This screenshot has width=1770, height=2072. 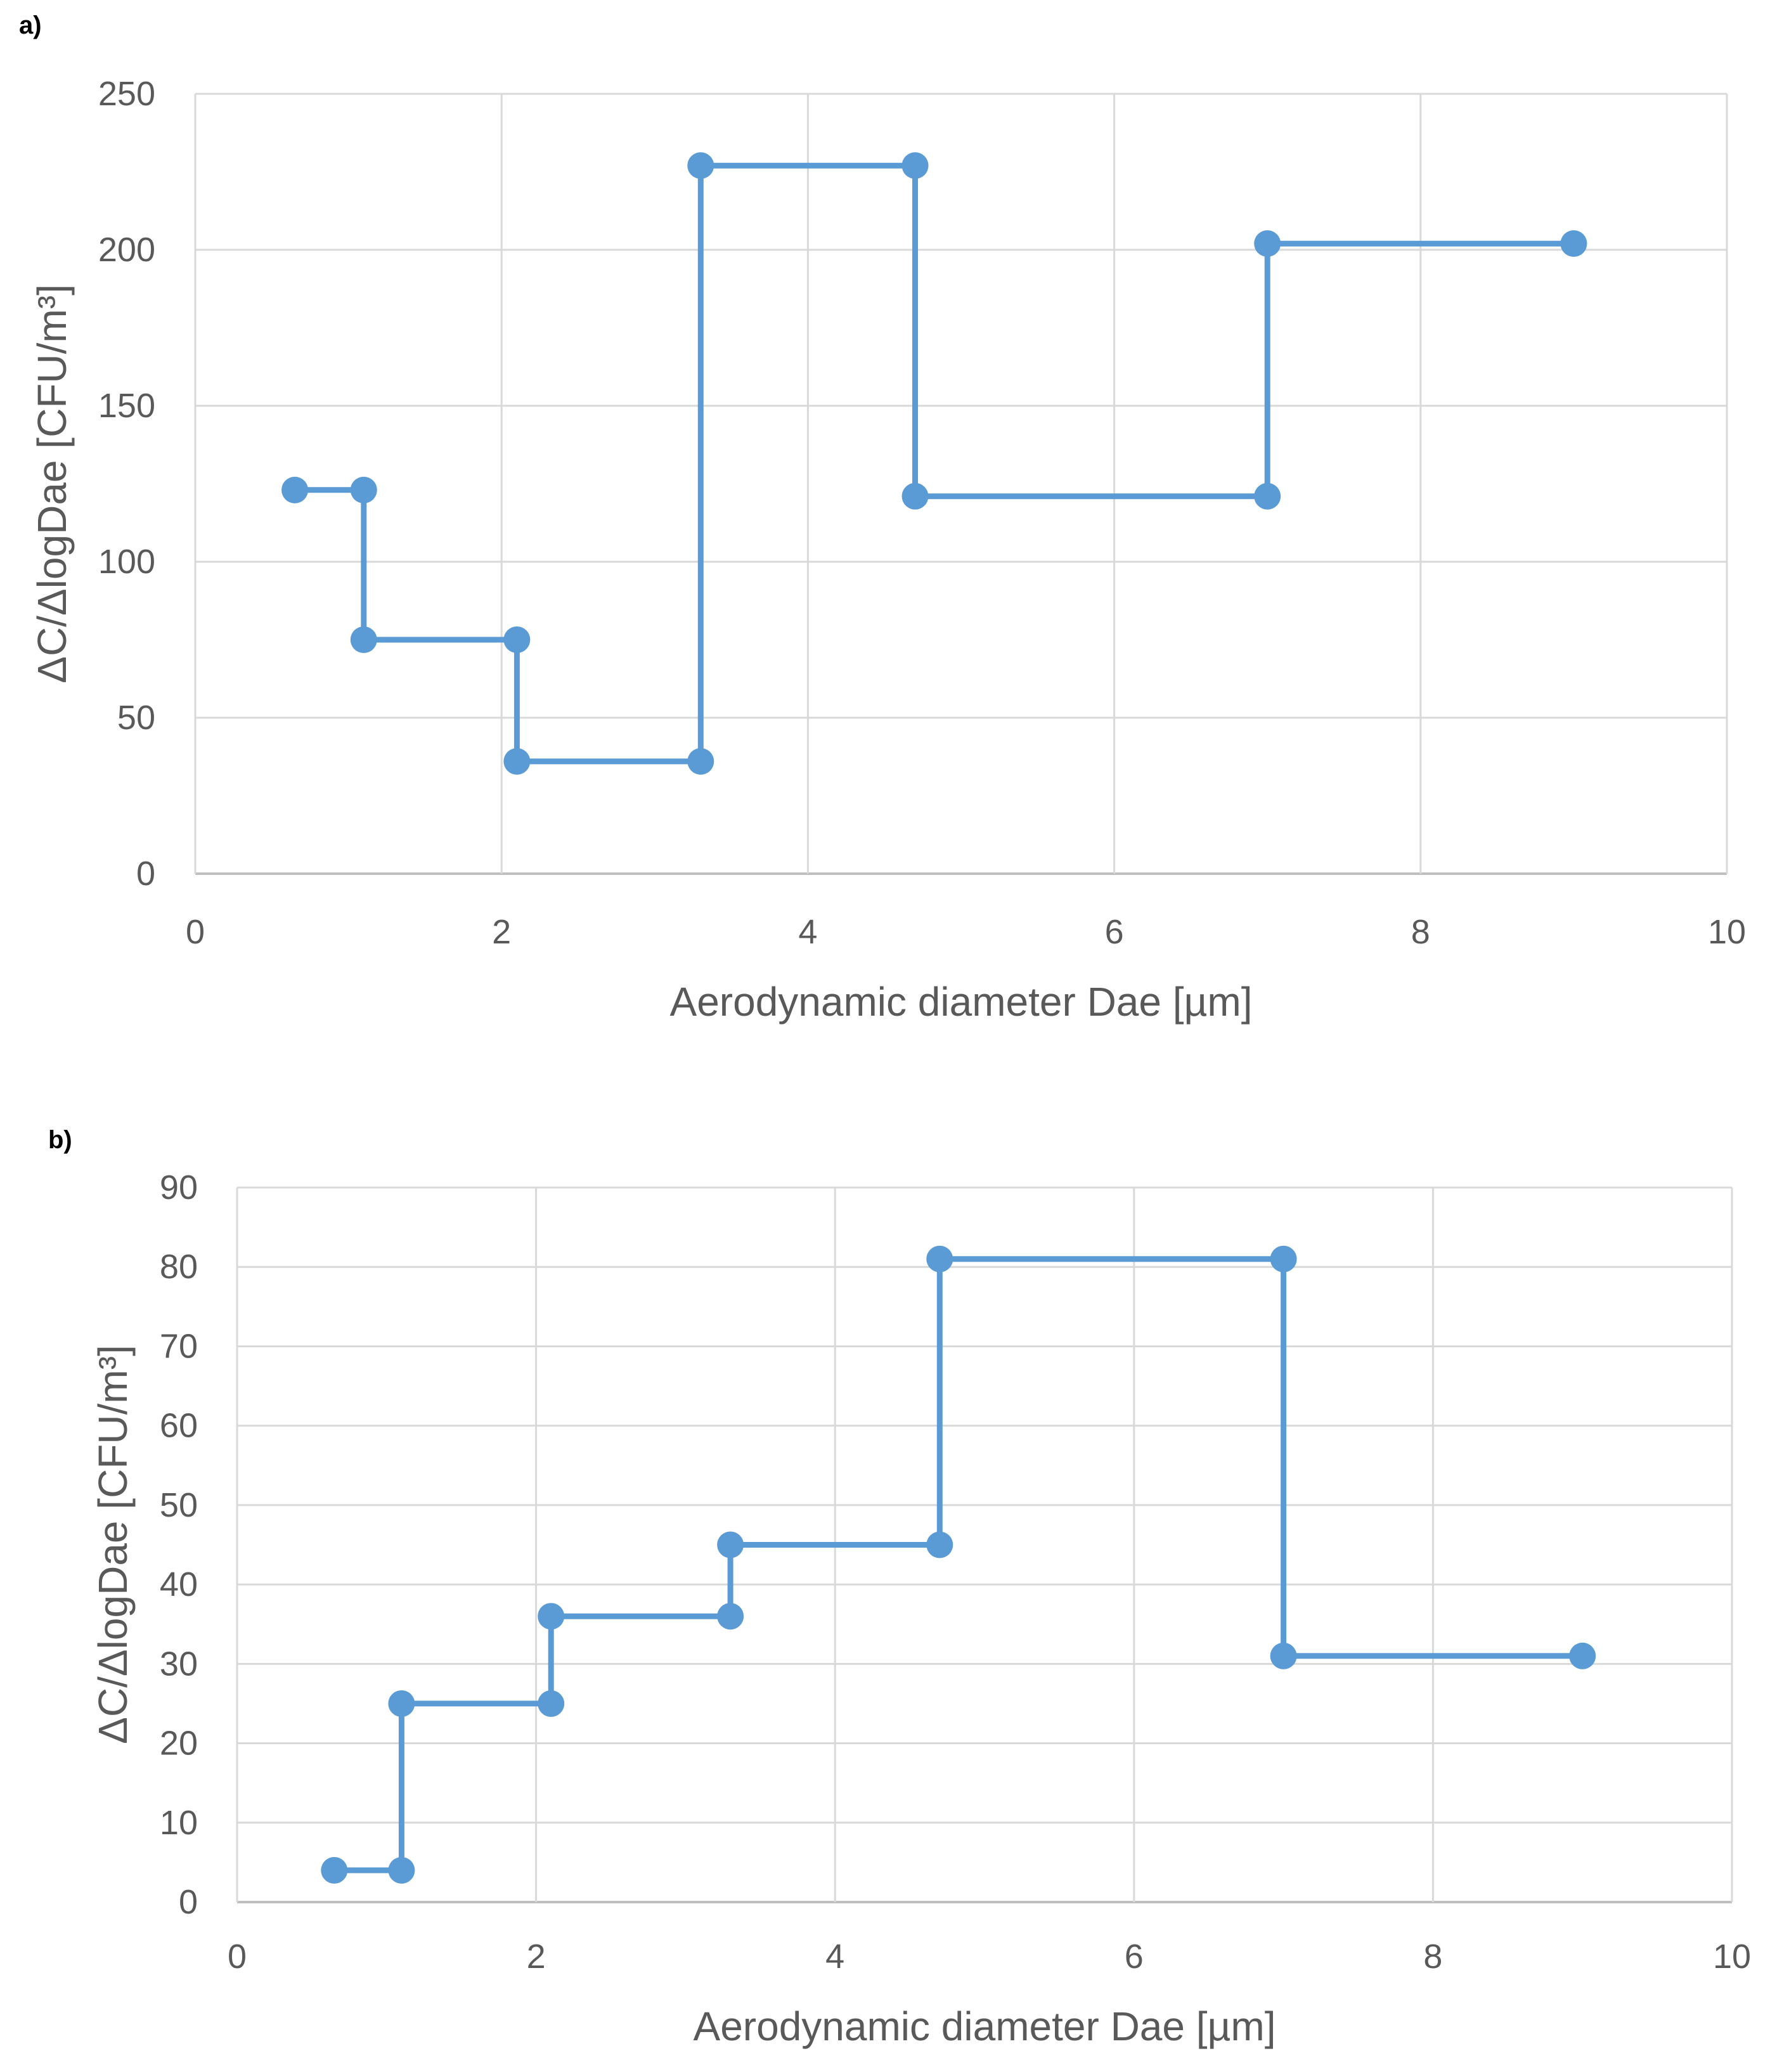 I want to click on y-tick-label: 200, so click(x=127, y=250).